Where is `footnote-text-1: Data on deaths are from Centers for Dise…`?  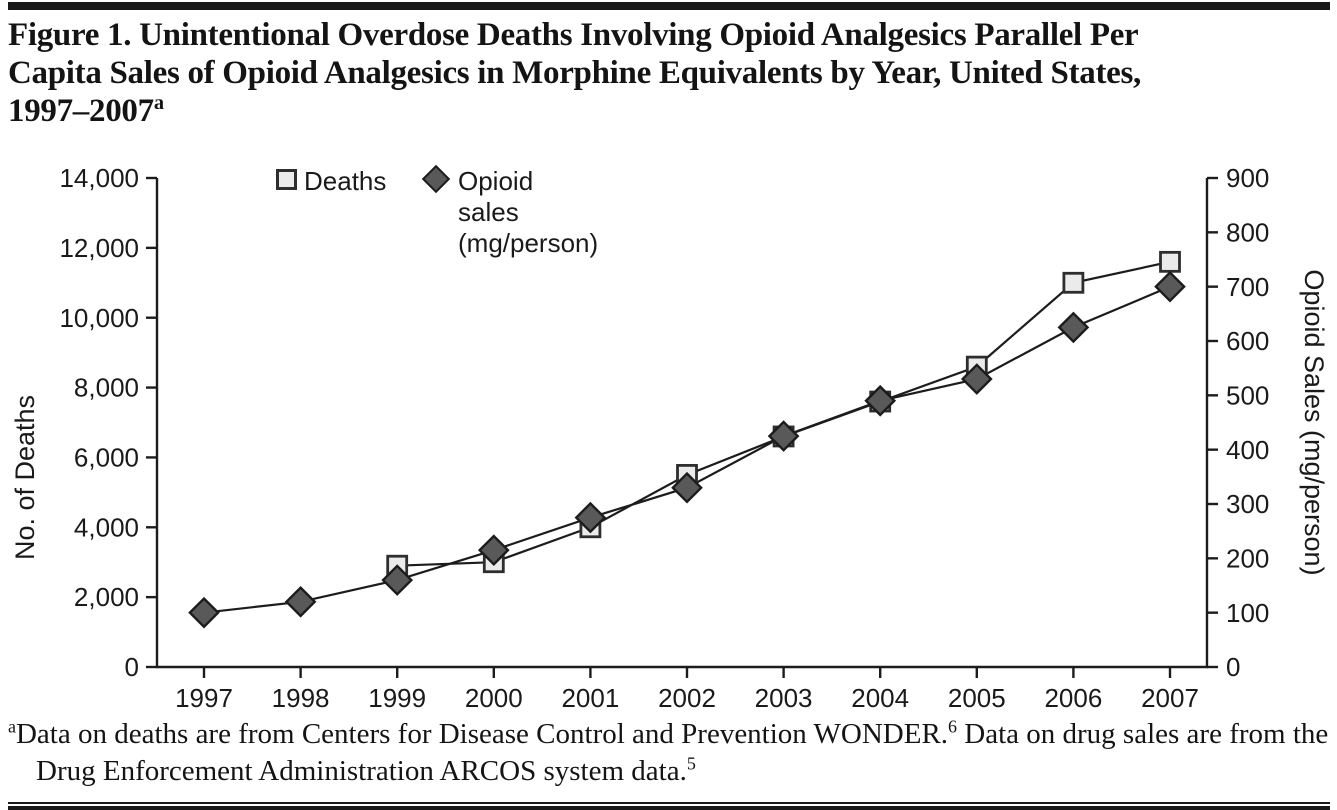 footnote-text-1: Data on deaths are from Centers for Dise… is located at coordinates (482, 734).